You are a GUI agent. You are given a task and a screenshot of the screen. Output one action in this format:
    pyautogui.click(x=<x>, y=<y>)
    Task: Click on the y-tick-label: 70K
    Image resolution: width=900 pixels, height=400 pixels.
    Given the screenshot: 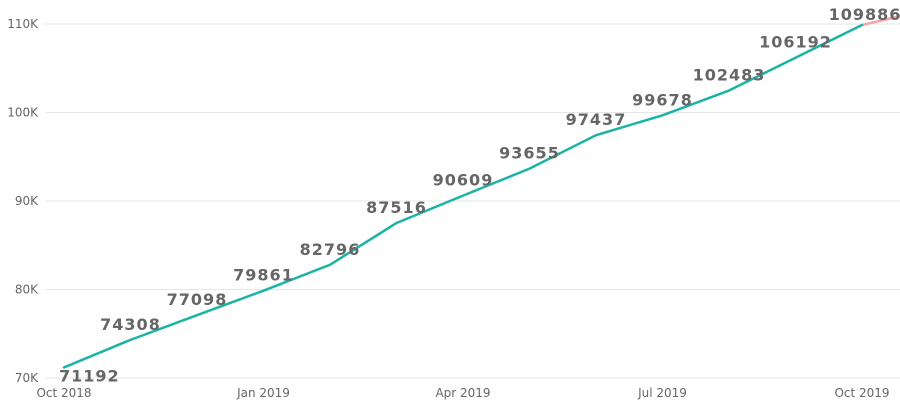 What is the action you would take?
    pyautogui.click(x=27, y=378)
    